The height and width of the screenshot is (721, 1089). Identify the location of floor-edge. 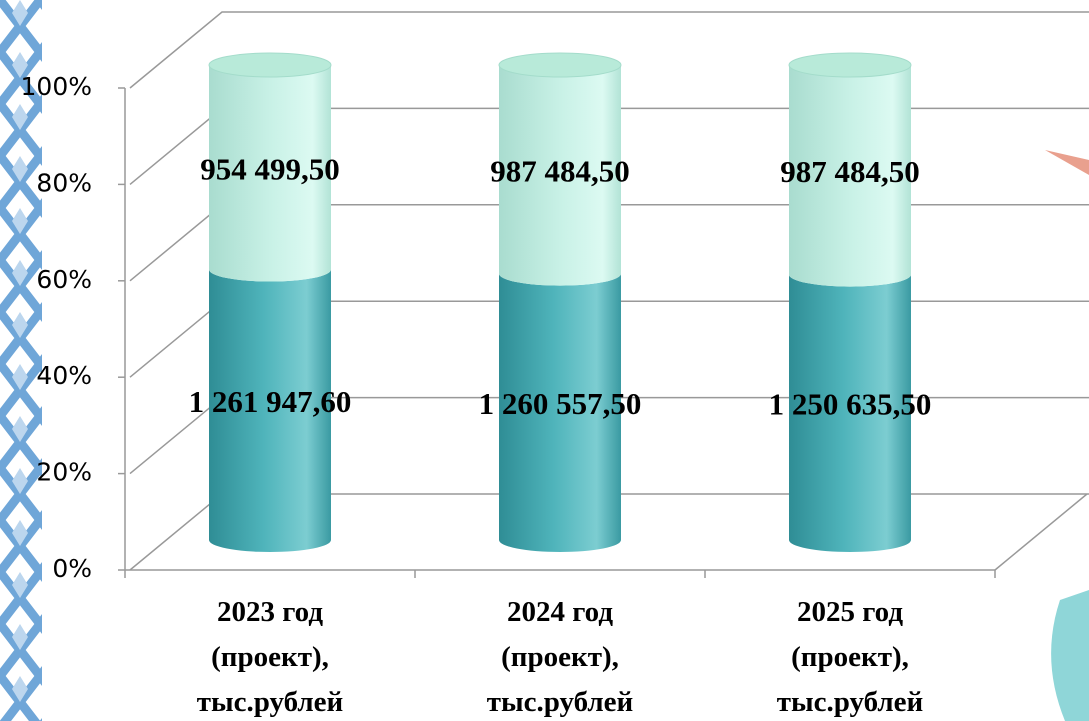
(1041, 532).